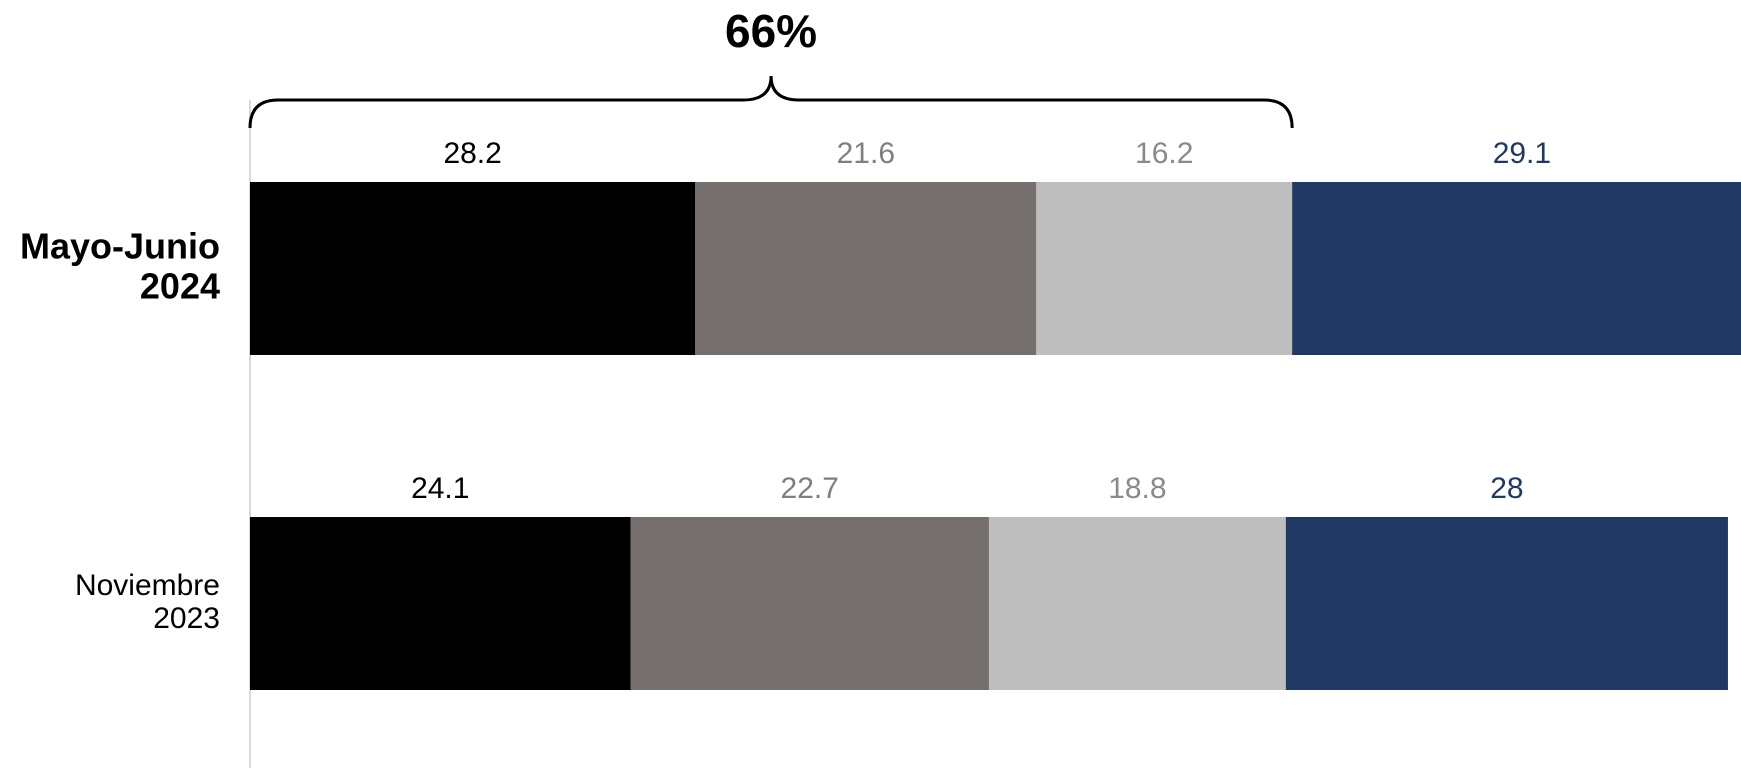 The height and width of the screenshot is (768, 1741). I want to click on value-label: 18.8, so click(1137, 488).